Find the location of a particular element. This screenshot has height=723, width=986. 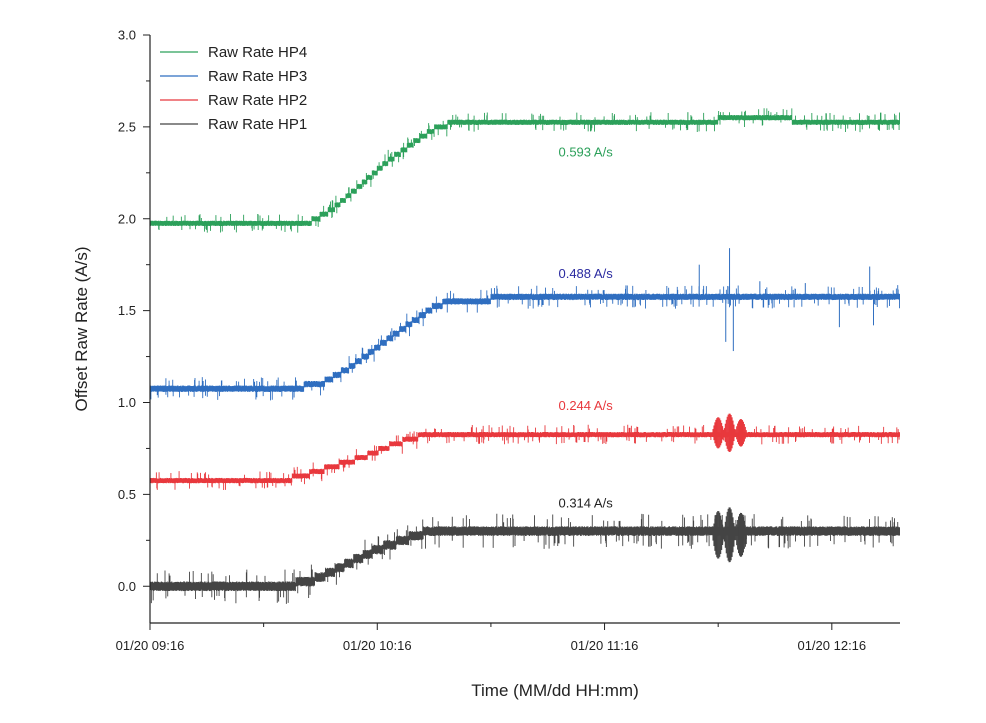

series-2-band is located at coordinates (524, 343).